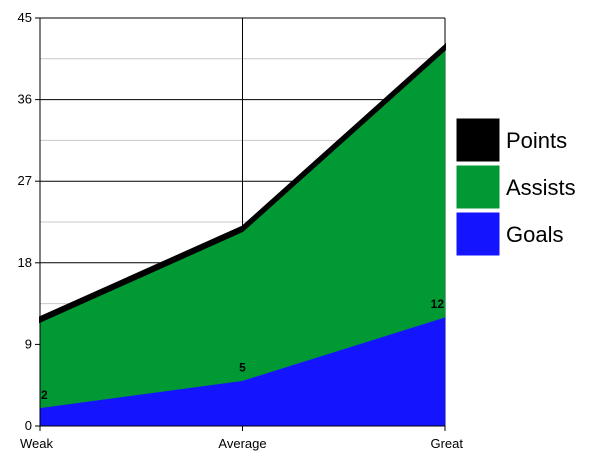 The image size is (590, 463). I want to click on y-tick-label: 18, so click(25, 262).